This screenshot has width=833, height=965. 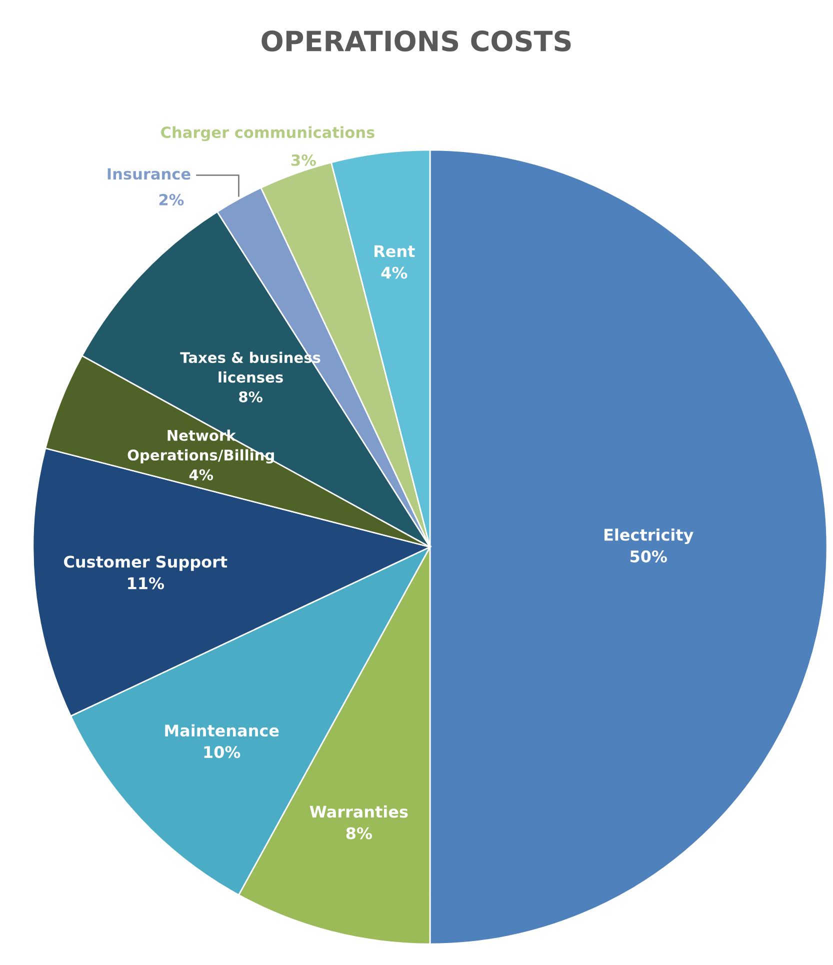 What do you see at coordinates (222, 730) in the screenshot?
I see `slice-label: Maintenance` at bounding box center [222, 730].